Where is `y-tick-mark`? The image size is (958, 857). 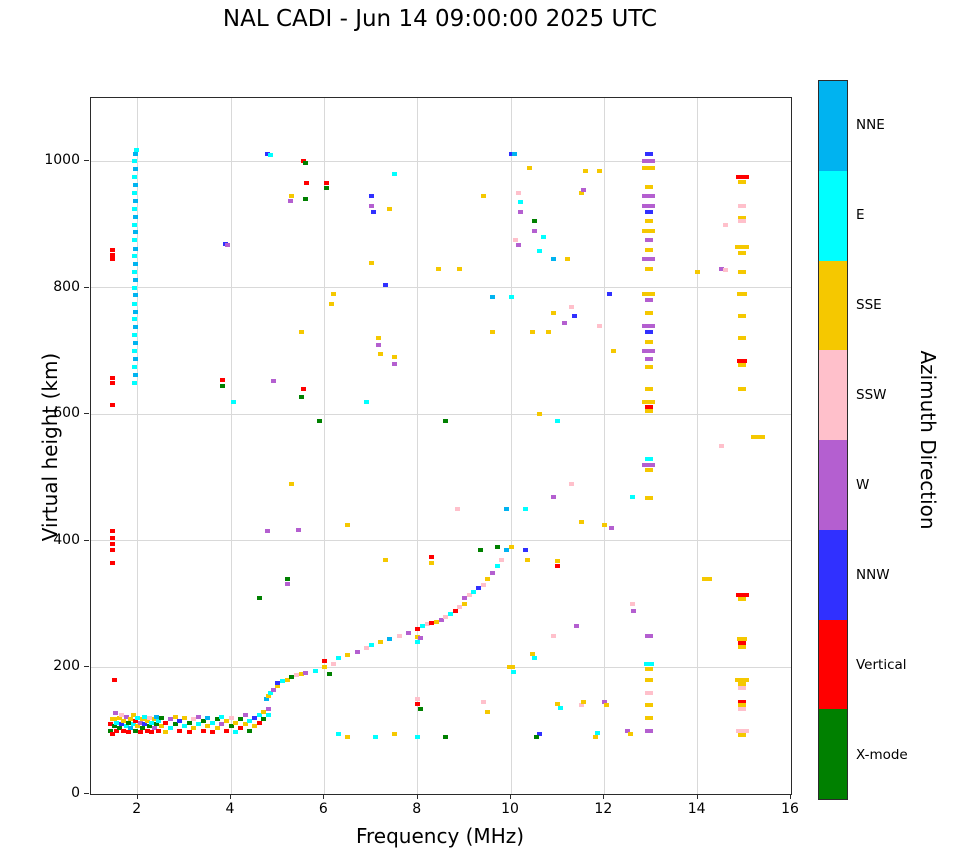
y-tick-mark is located at coordinates (86, 793).